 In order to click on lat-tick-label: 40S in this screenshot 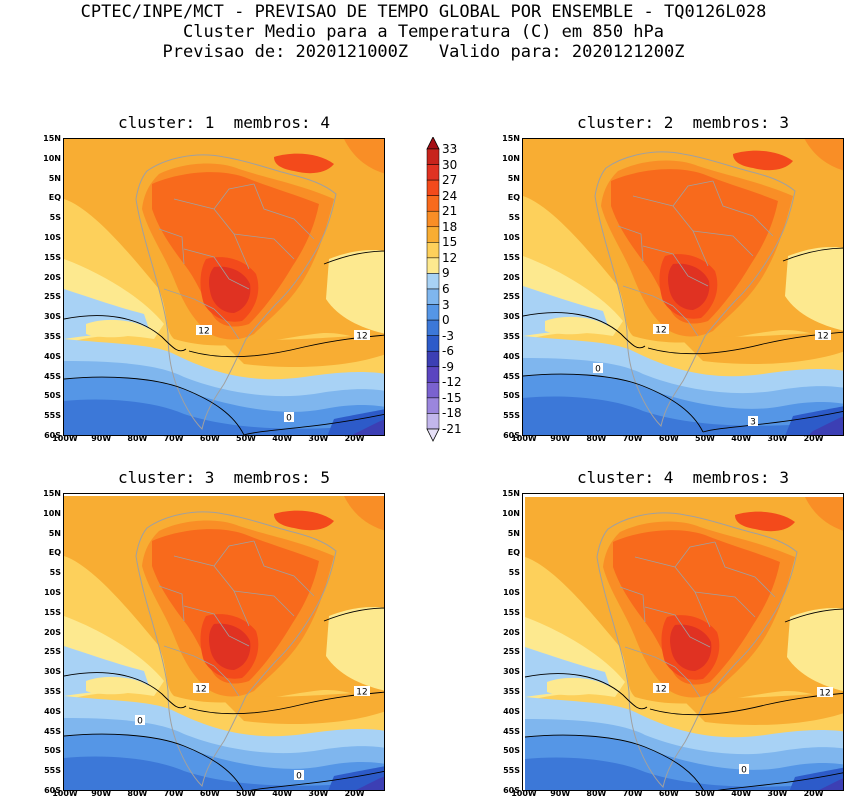, I will do `click(52, 711)`.